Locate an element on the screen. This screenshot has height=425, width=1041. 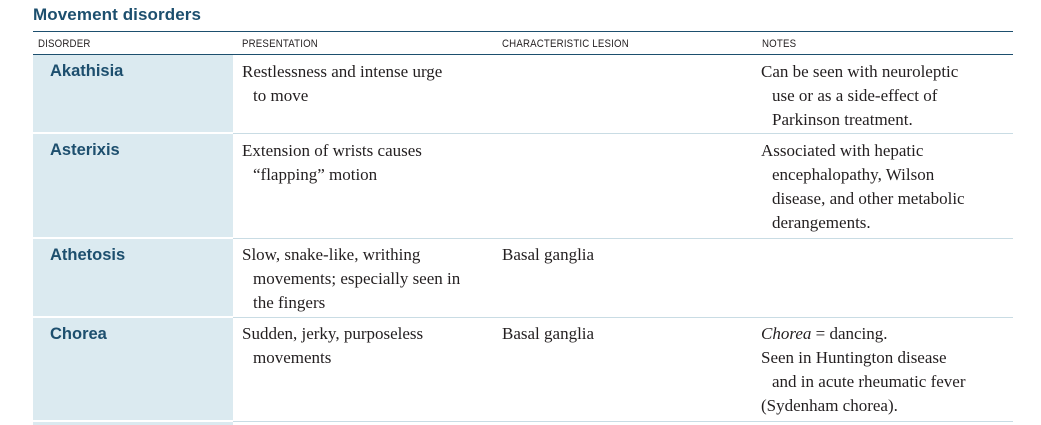
text-line: to move is located at coordinates (281, 95).